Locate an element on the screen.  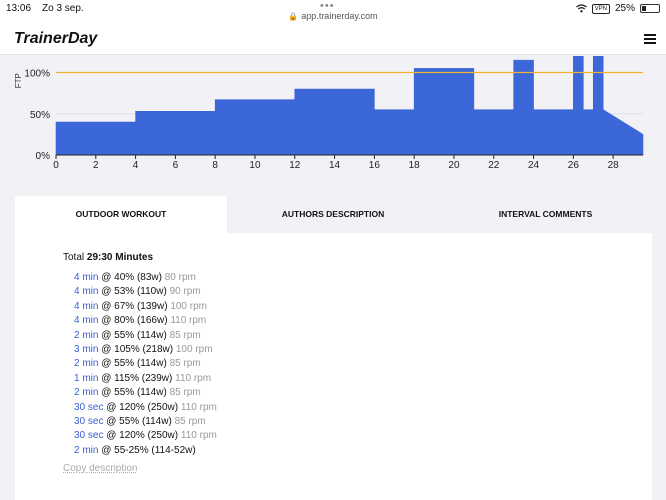
y-tick-label: 50% is located at coordinates (40, 115).